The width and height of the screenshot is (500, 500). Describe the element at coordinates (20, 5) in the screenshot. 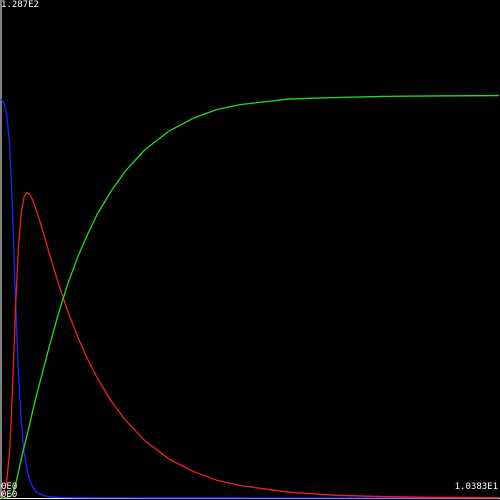

I see `y-max-tick-label: 1.287E2` at that location.